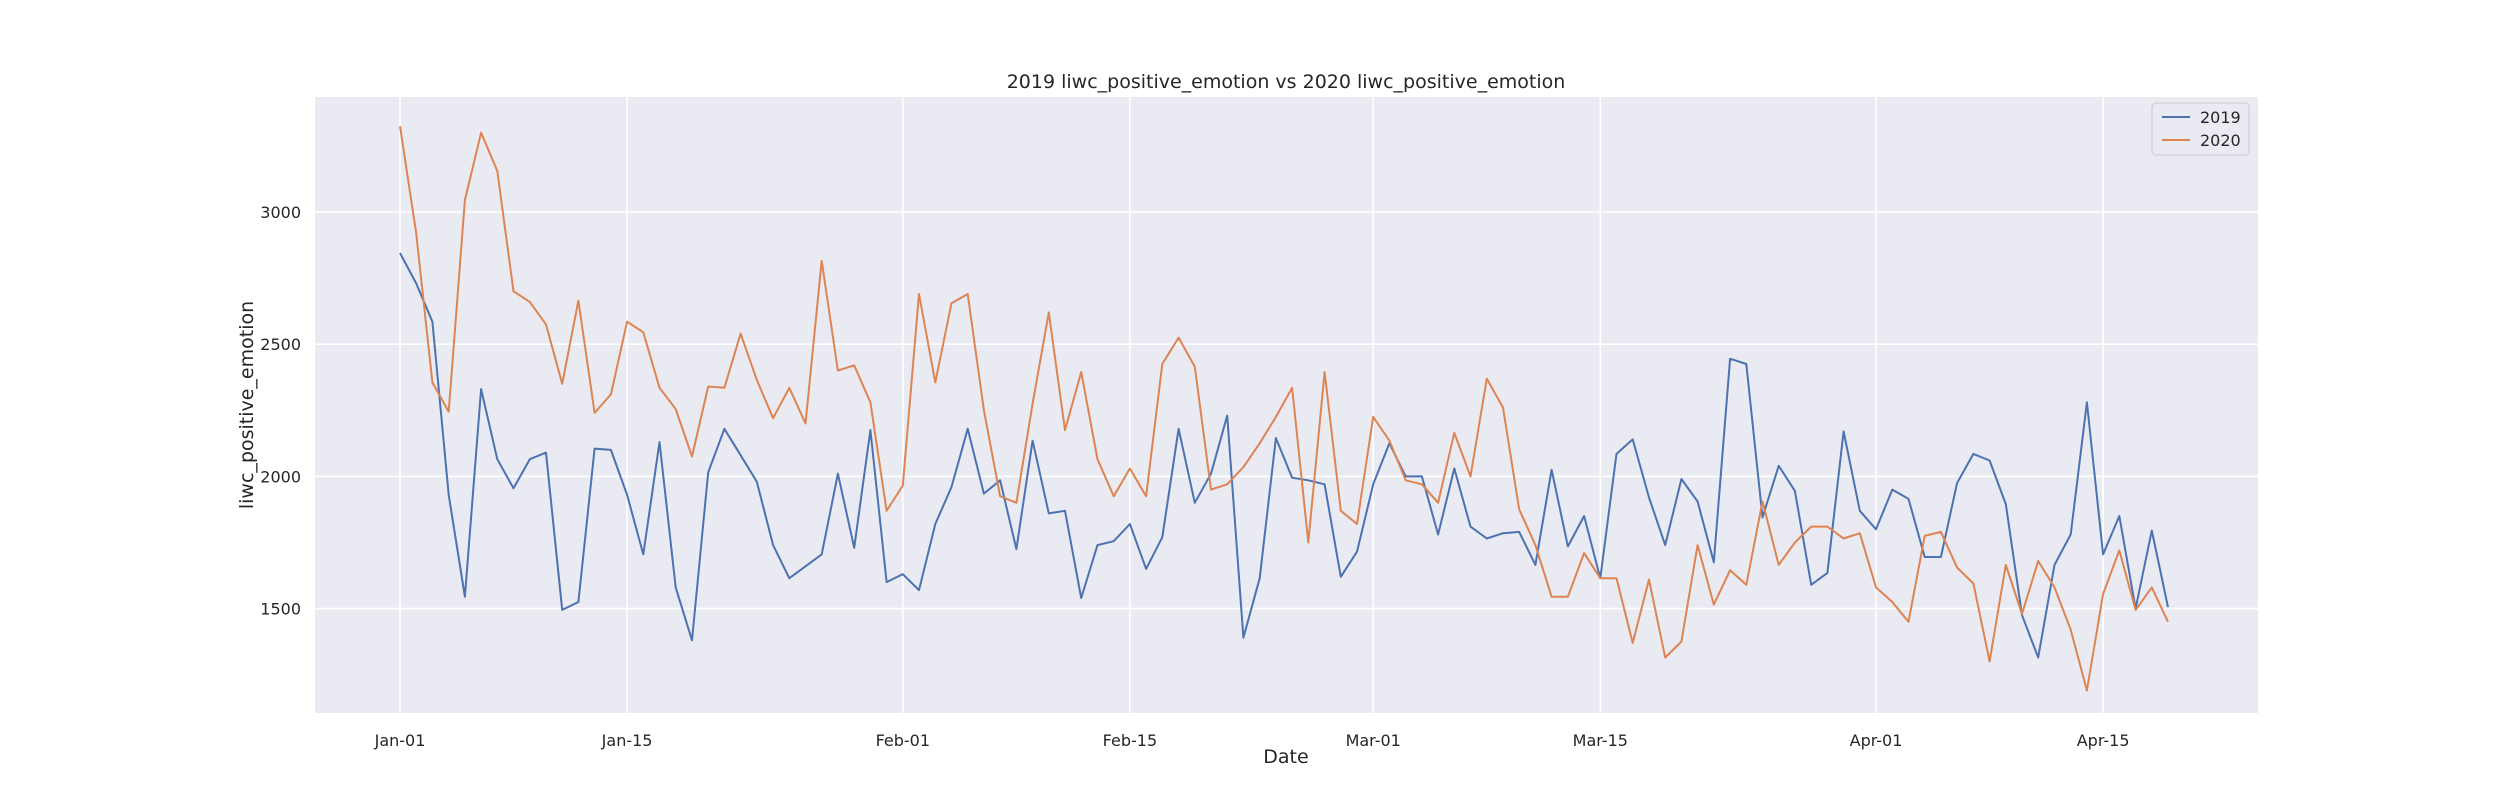  What do you see at coordinates (1373, 740) in the screenshot?
I see `x-tick-label: Mar-01` at bounding box center [1373, 740].